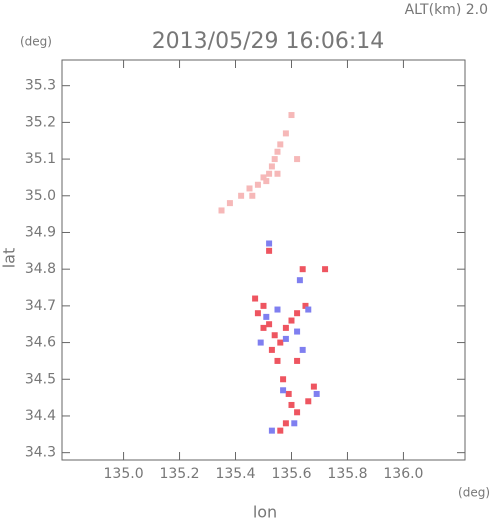 The width and height of the screenshot is (491, 521). I want to click on chart-title: 2013/05/29 16:06:14, so click(268, 41).